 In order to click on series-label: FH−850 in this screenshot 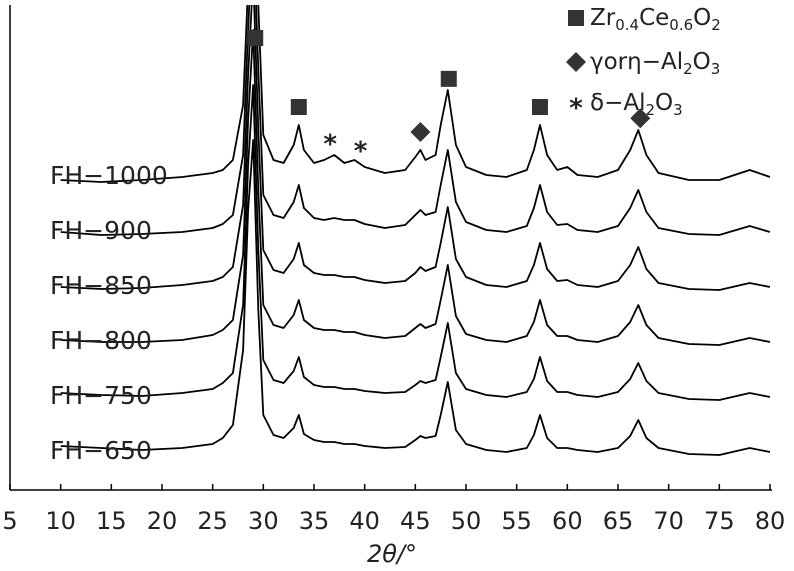, I will do `click(101, 285)`.